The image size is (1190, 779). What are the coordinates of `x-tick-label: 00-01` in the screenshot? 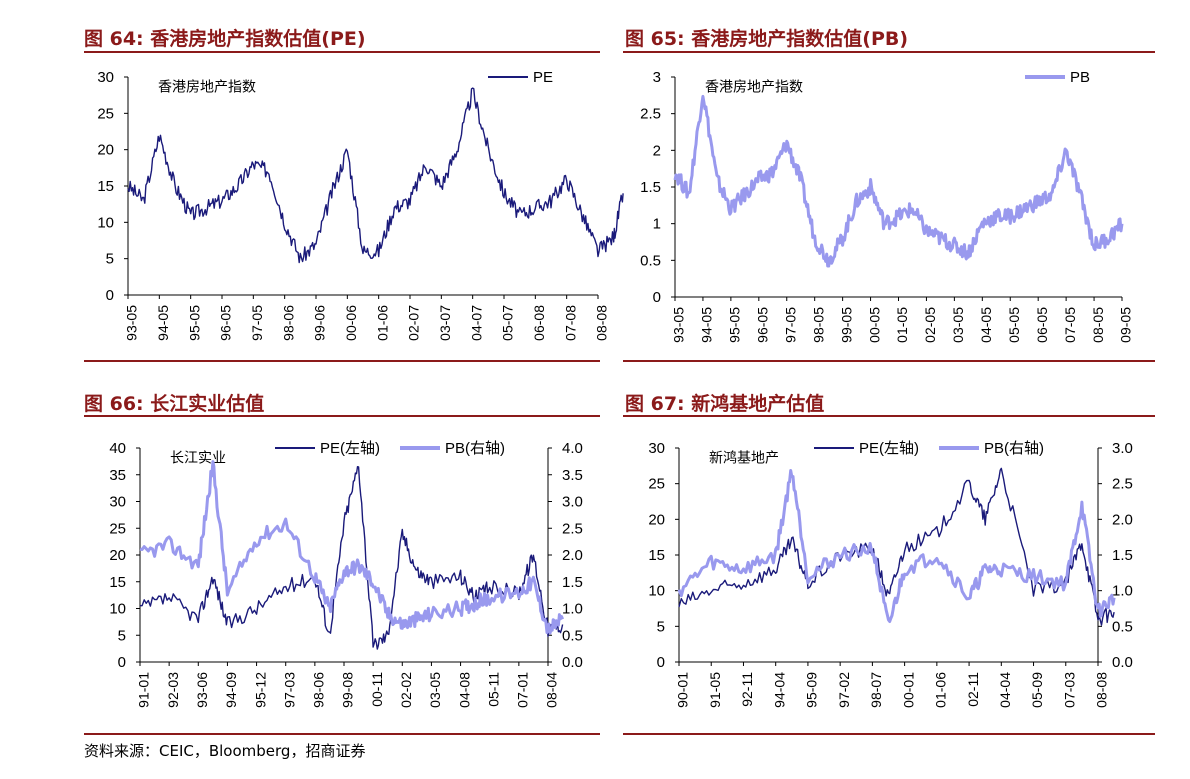 It's located at (908, 690).